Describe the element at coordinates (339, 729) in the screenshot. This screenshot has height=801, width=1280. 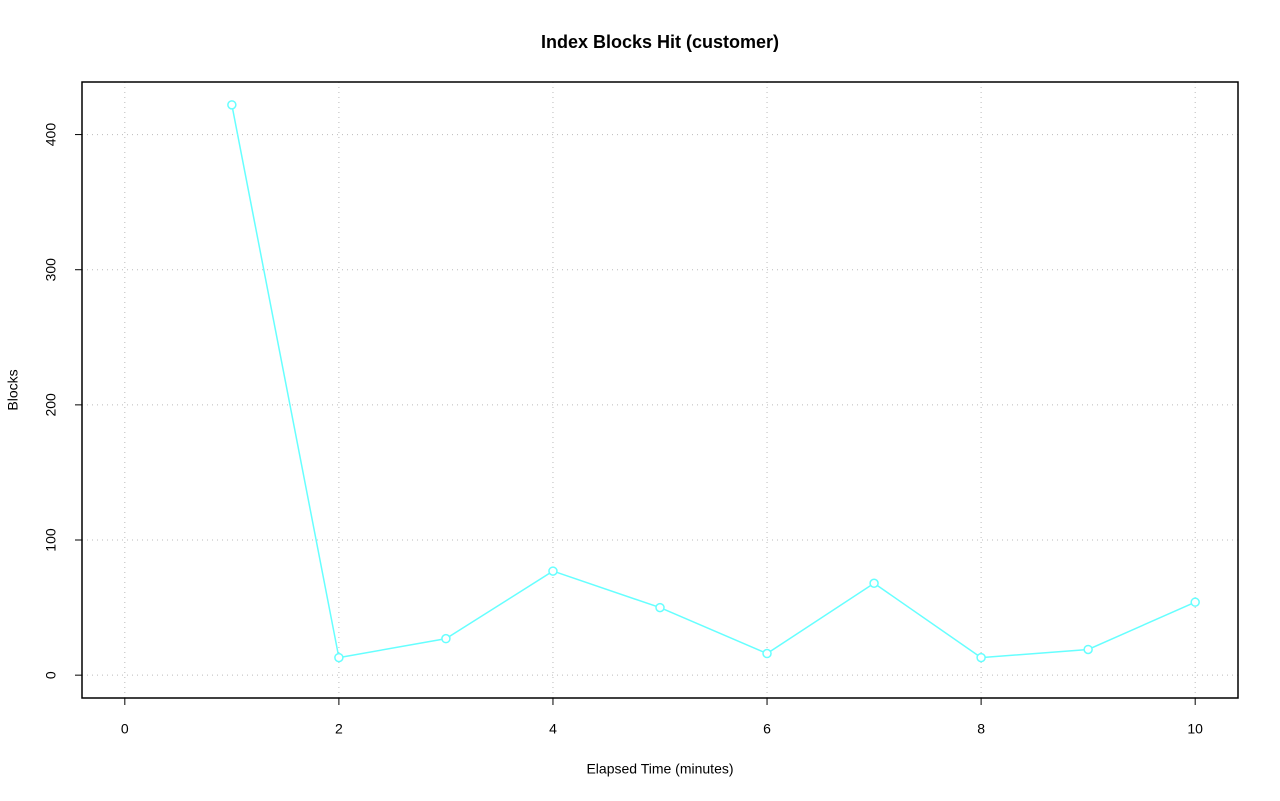
I see `x-tick-label: 2` at that location.